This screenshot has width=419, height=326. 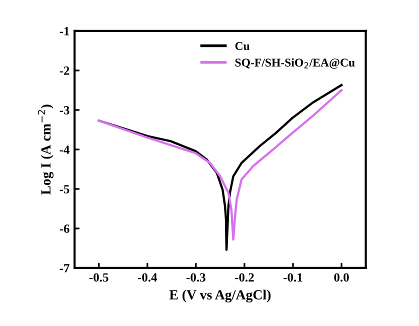 What do you see at coordinates (295, 63) in the screenshot?
I see `legend-label: SQ-F/SH-SiO$_{2}$/EA@Cu` at bounding box center [295, 63].